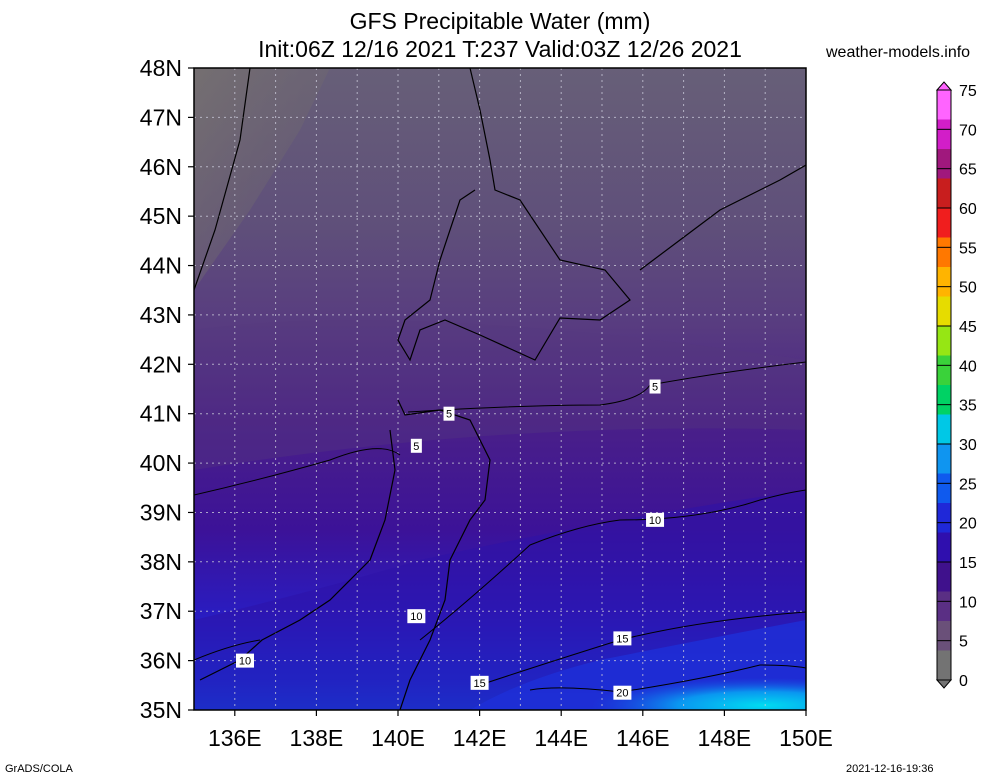  What do you see at coordinates (161, 117) in the screenshot?
I see `lat-label: 47N` at bounding box center [161, 117].